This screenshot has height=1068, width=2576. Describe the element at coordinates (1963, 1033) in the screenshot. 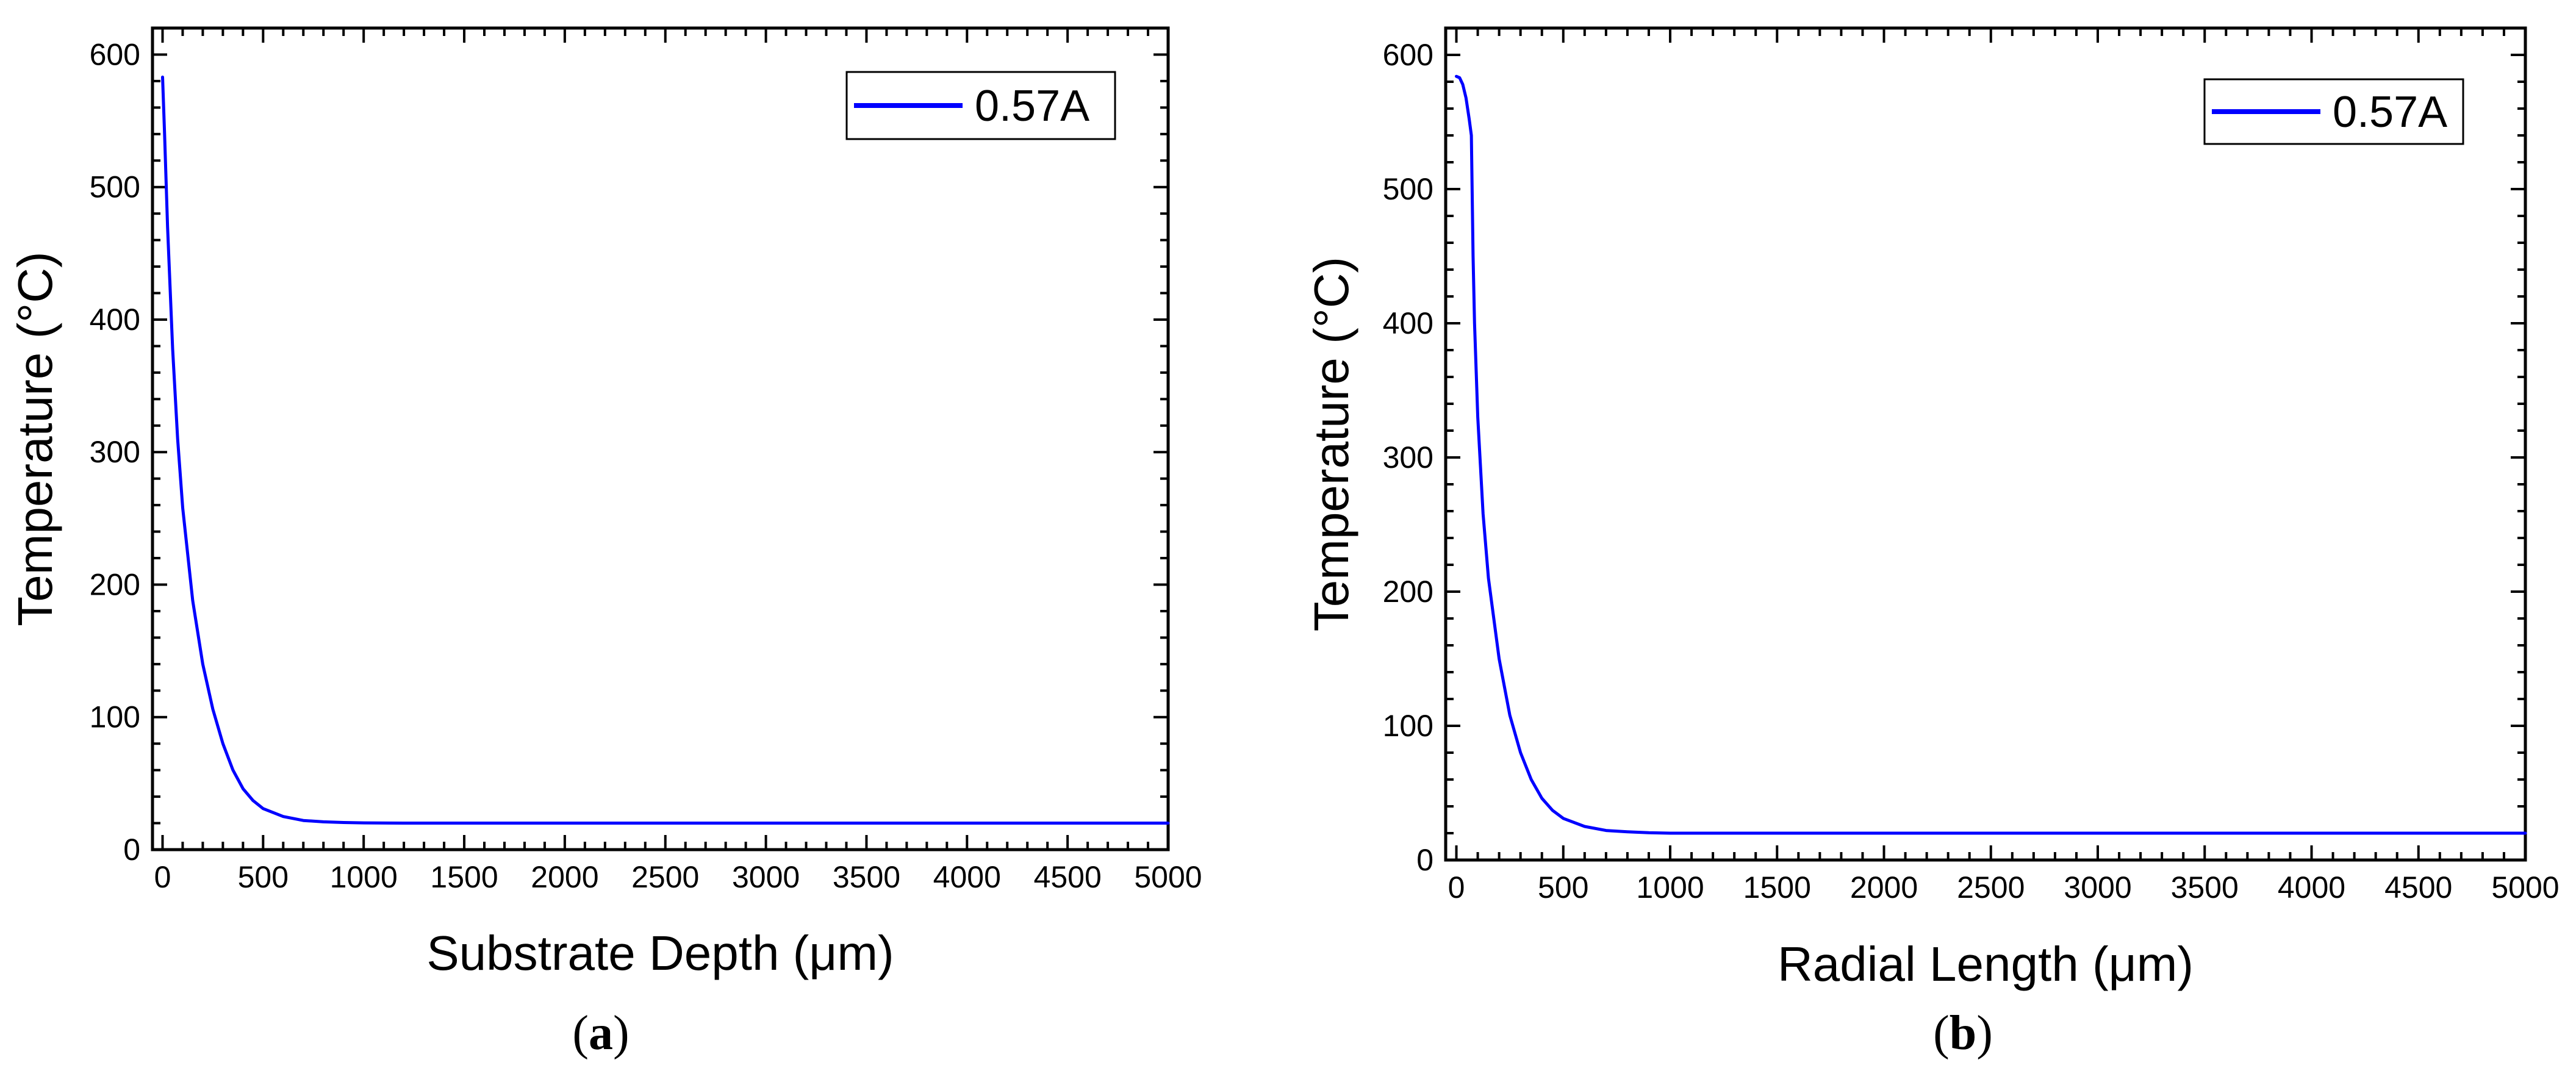

I see `caption-b: (b)` at that location.